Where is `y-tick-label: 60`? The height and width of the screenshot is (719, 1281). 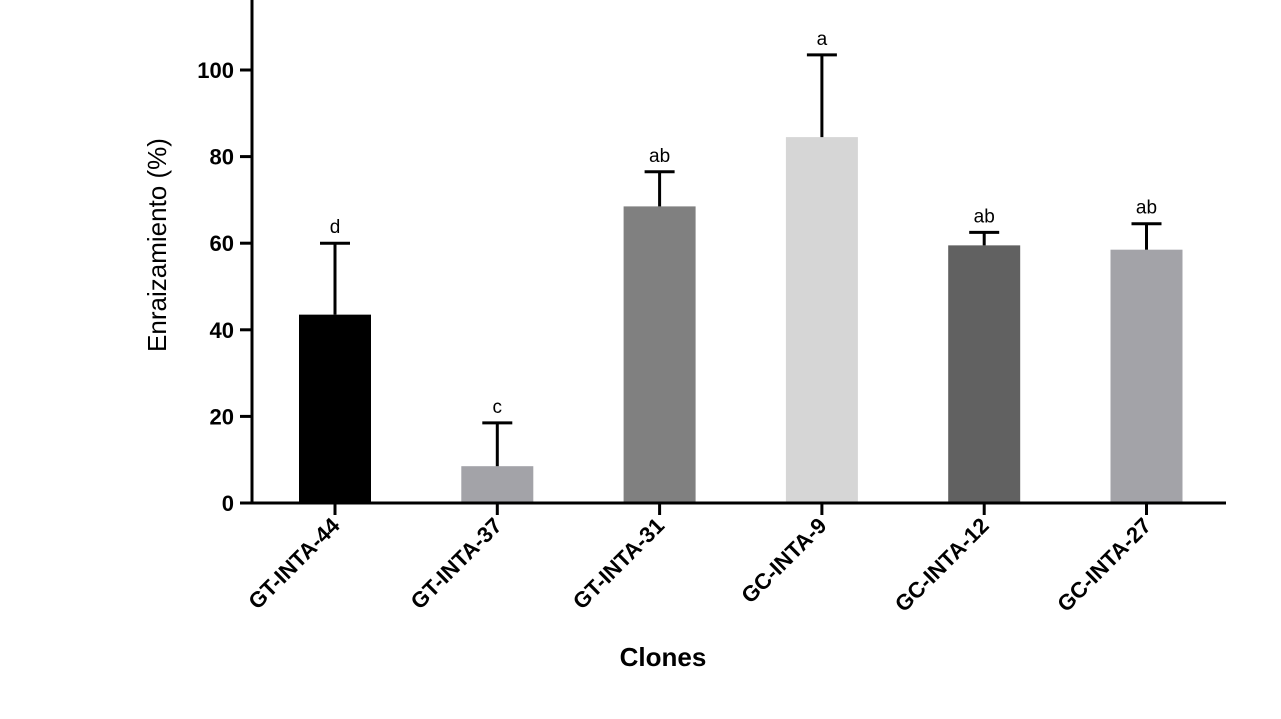
y-tick-label: 60 is located at coordinates (222, 243).